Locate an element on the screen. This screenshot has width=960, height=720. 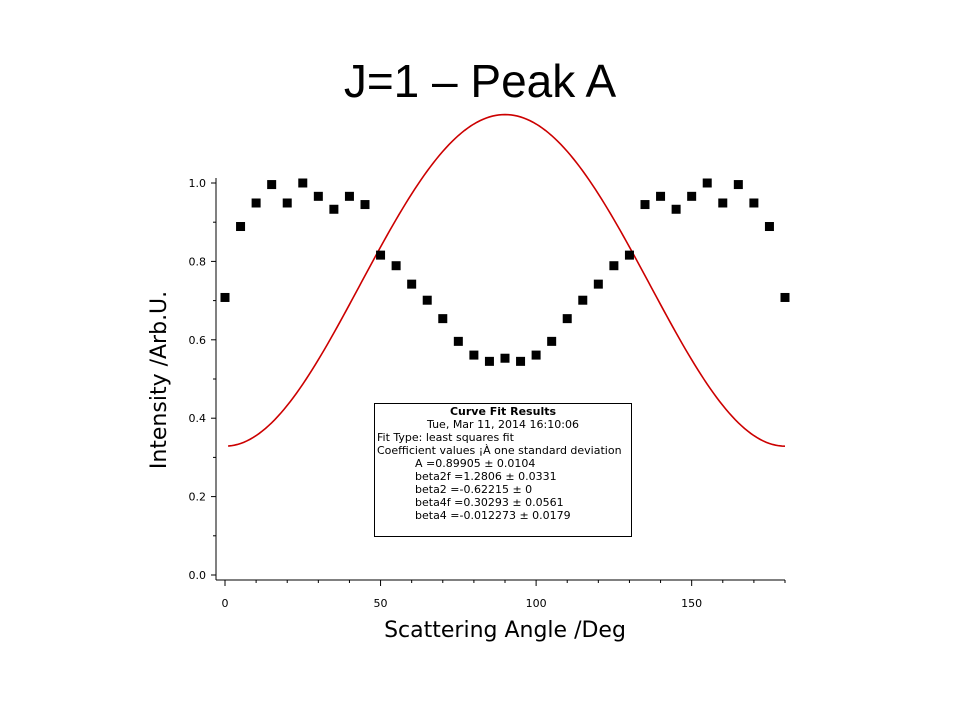
slide-title: J=1 – Peak A is located at coordinates (480, 81).